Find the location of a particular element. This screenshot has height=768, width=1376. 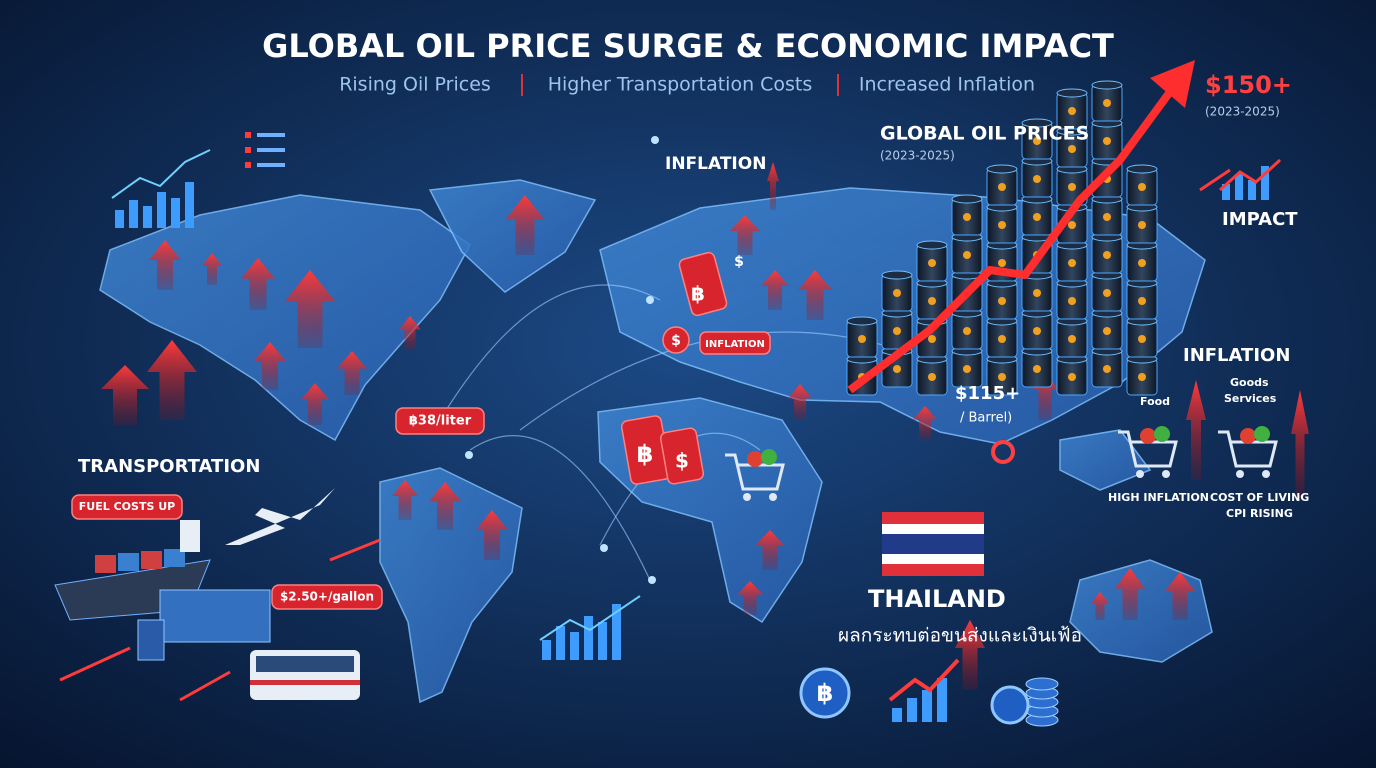

baht-coin is located at coordinates (825, 693).